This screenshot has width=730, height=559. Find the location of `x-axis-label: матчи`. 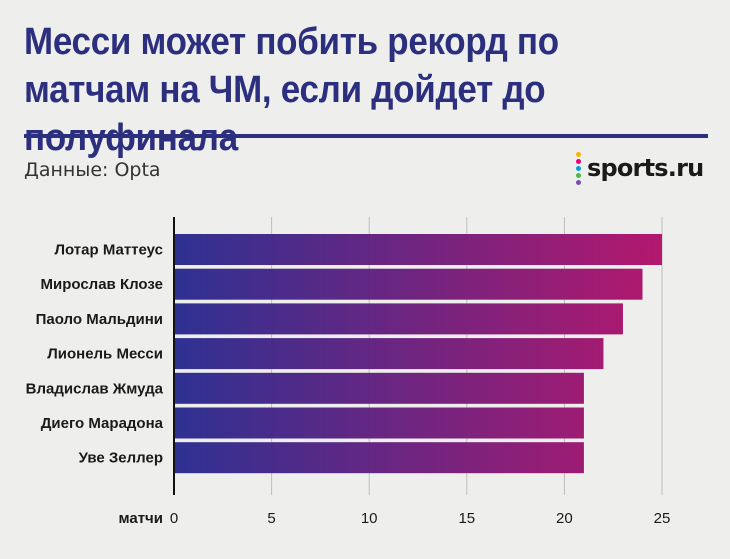

x-axis-label: матчи is located at coordinates (140, 518).